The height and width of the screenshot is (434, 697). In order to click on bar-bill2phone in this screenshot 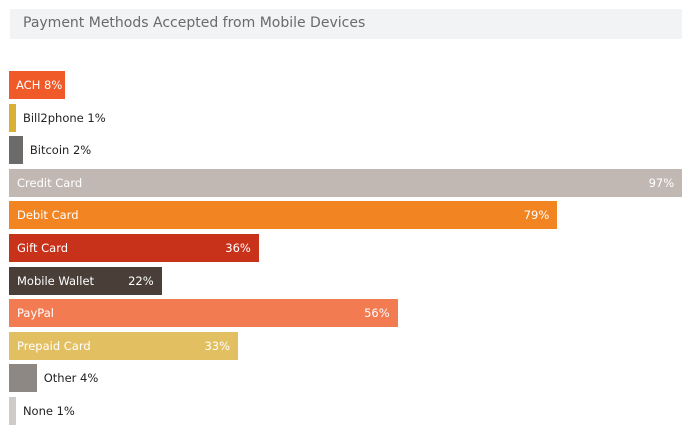, I will do `click(12, 117)`.